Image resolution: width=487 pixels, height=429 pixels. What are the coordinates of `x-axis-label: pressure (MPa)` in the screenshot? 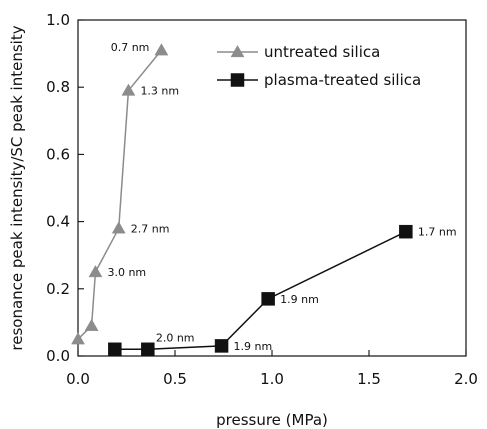 It's located at (272, 420).